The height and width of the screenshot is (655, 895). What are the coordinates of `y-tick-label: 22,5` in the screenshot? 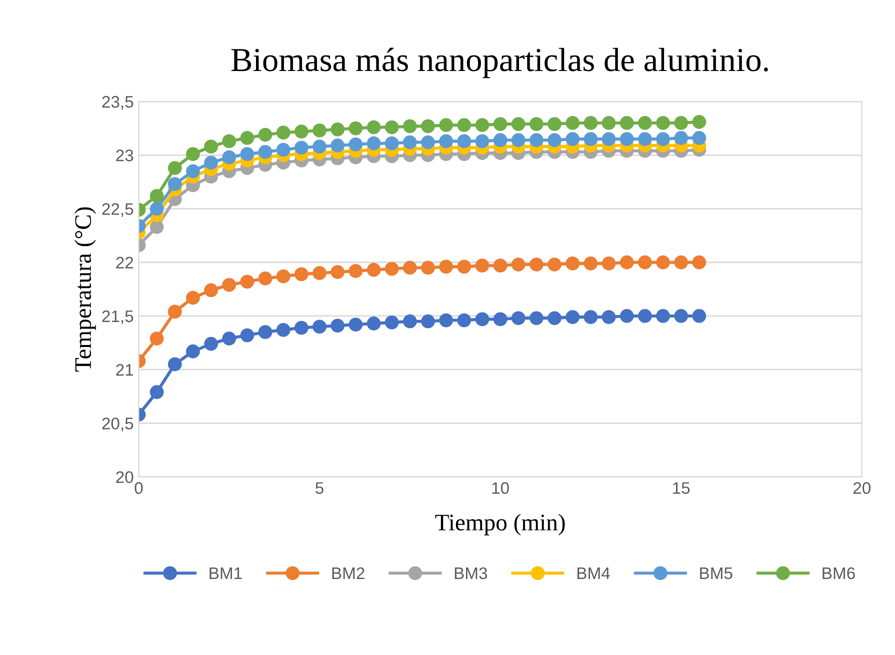 It's located at (118, 210).